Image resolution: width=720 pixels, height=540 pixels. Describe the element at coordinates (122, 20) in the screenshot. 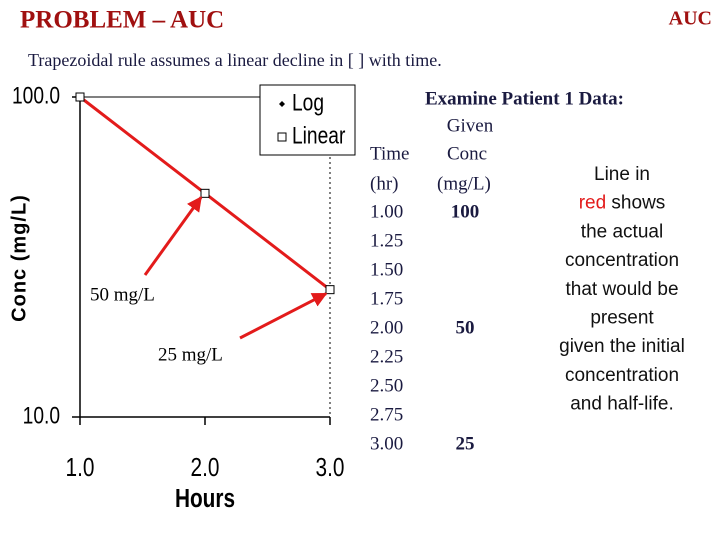

I see `slide-title: PROBLEM – AUC` at that location.